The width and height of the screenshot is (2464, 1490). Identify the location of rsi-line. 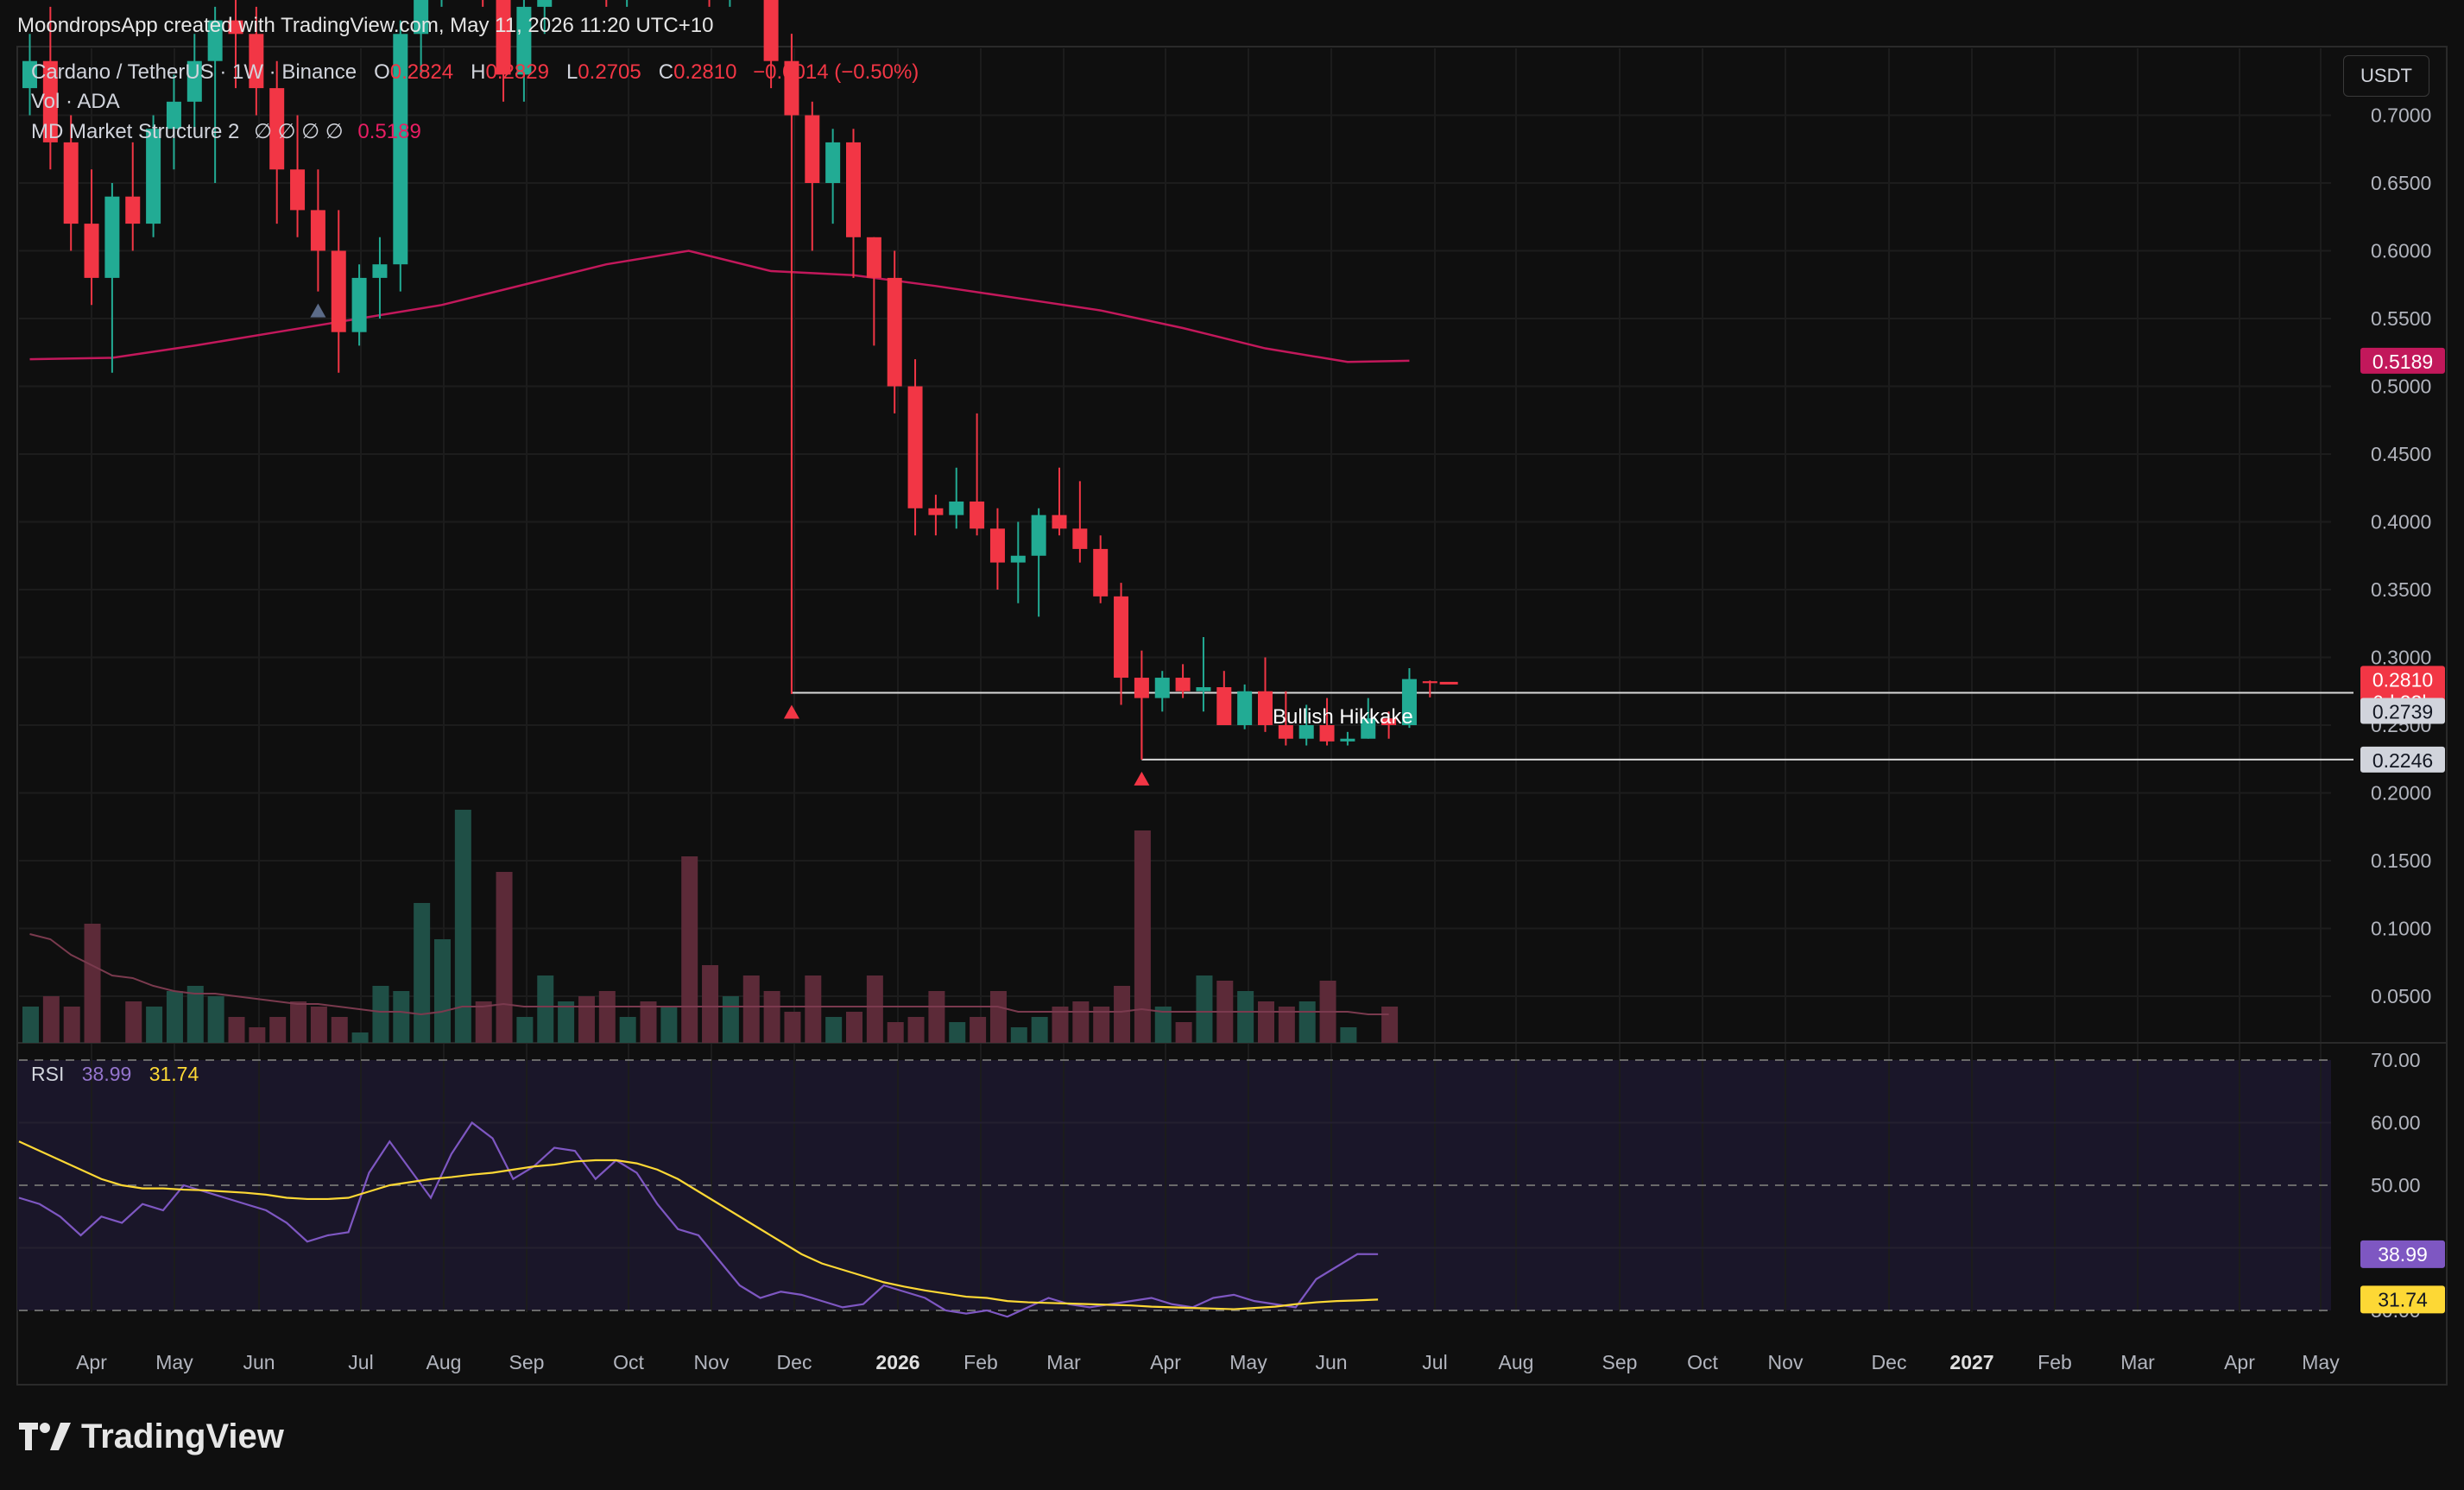
(698, 1219).